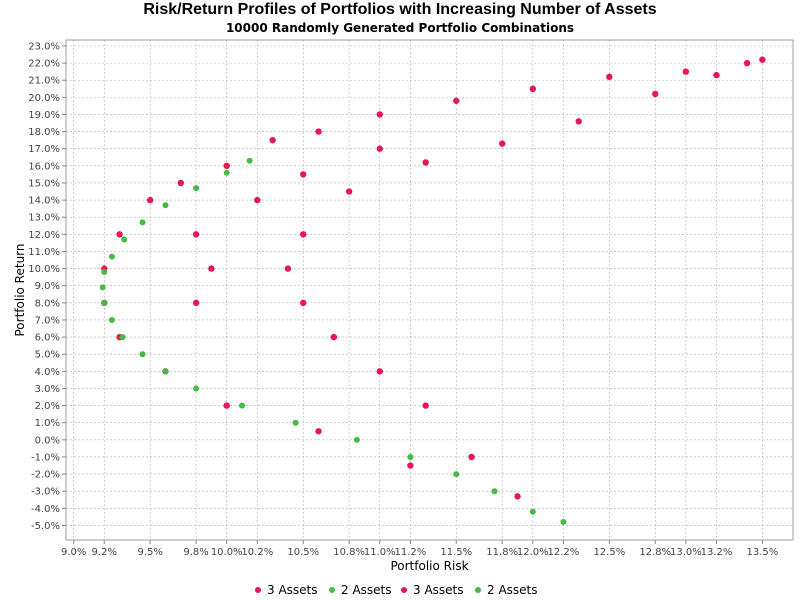 The height and width of the screenshot is (600, 800). What do you see at coordinates (762, 552) in the screenshot?
I see `x-tick-label: 13.5%` at bounding box center [762, 552].